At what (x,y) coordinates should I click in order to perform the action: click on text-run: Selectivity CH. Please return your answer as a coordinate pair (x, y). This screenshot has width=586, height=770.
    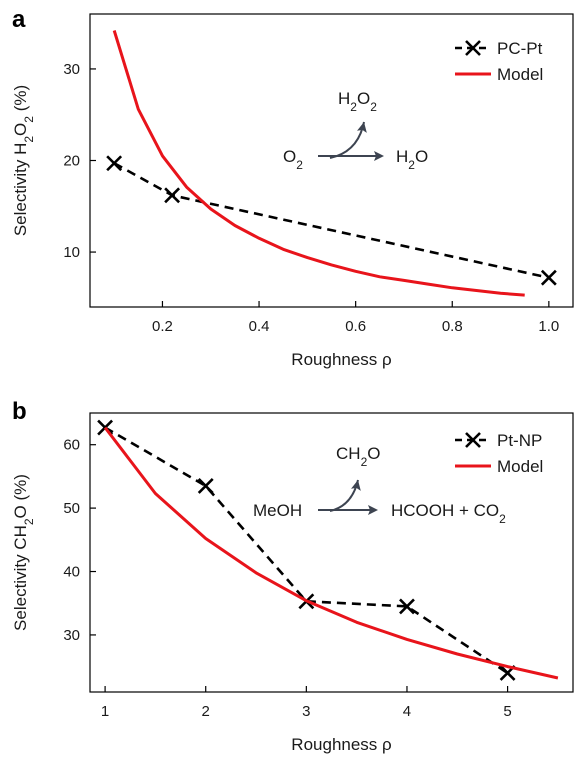
    Looking at the image, I should click on (20, 578).